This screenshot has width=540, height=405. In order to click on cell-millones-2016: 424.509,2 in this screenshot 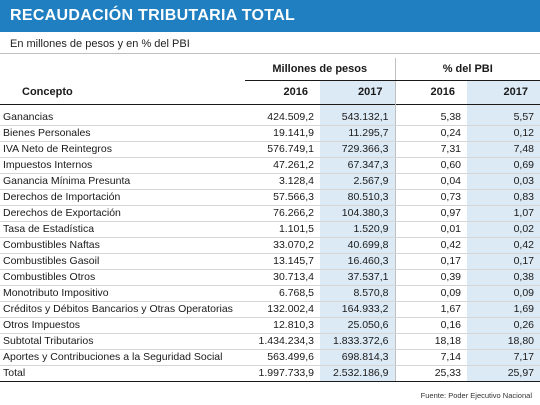, I will do `click(282, 118)`.